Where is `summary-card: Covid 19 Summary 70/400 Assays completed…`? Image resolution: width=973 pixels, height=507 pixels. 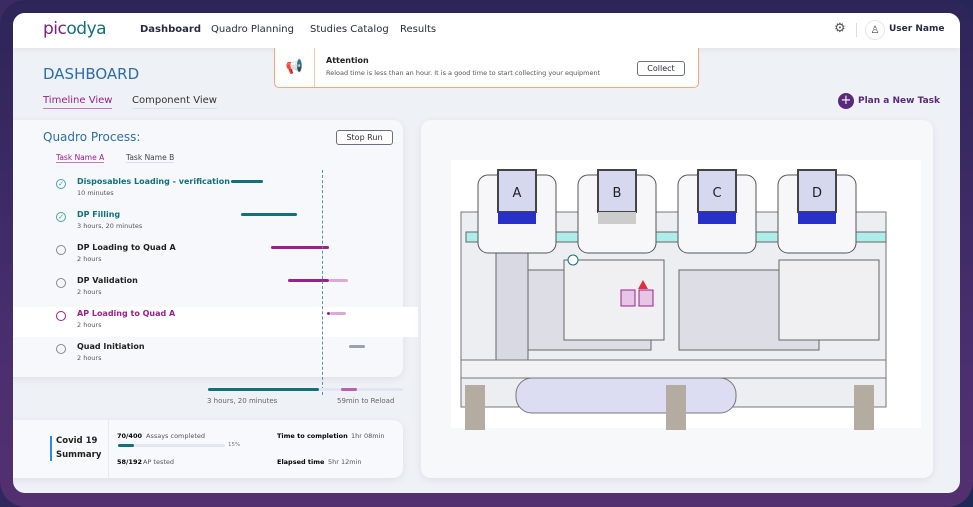
summary-card: Covid 19 Summary 70/400 Assays completed… is located at coordinates (208, 449).